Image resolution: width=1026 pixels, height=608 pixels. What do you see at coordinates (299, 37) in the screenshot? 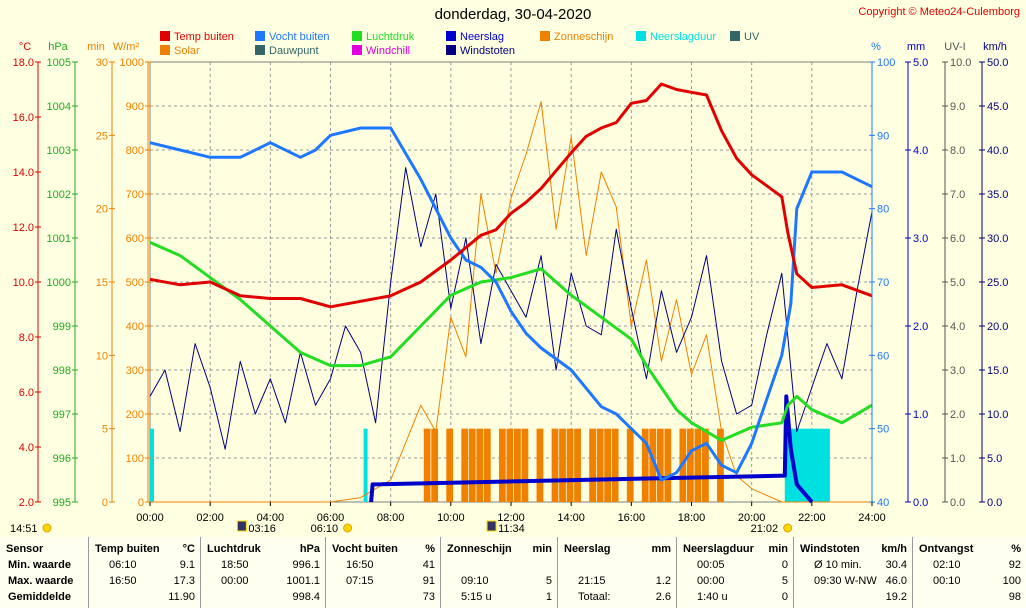
I see `legend-label: Vocht buiten` at bounding box center [299, 37].